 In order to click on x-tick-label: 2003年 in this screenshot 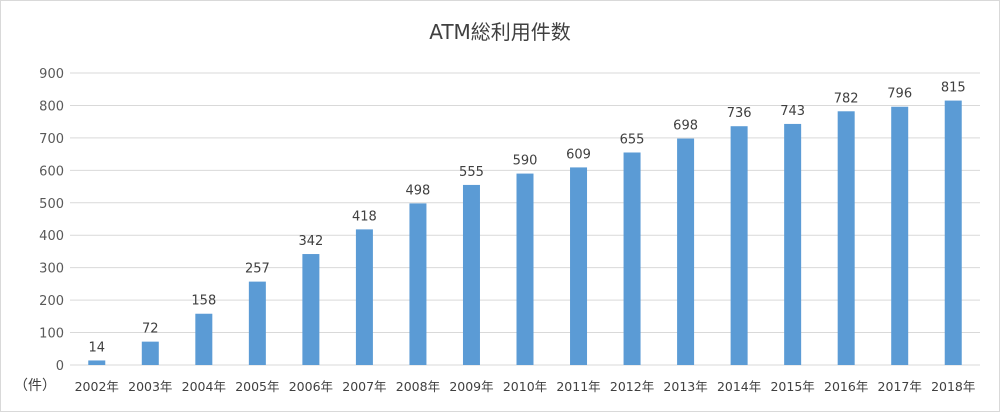, I will do `click(150, 386)`.